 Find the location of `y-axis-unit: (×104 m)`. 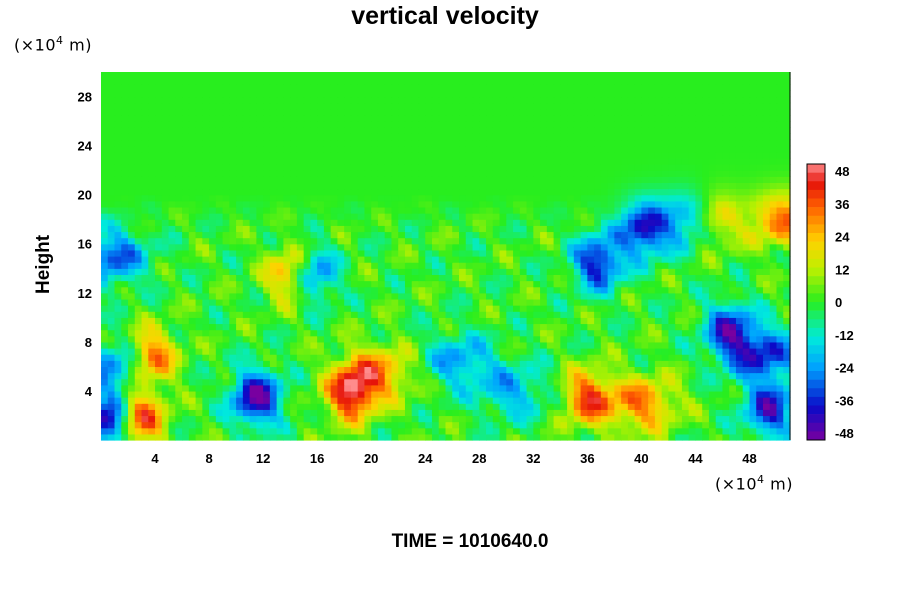

y-axis-unit: (×104 m) is located at coordinates (53, 44).